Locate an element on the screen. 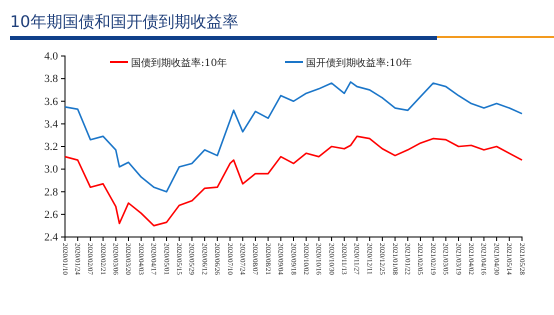 This screenshot has width=554, height=315. y-tick-label: 3.8 is located at coordinates (51, 79).